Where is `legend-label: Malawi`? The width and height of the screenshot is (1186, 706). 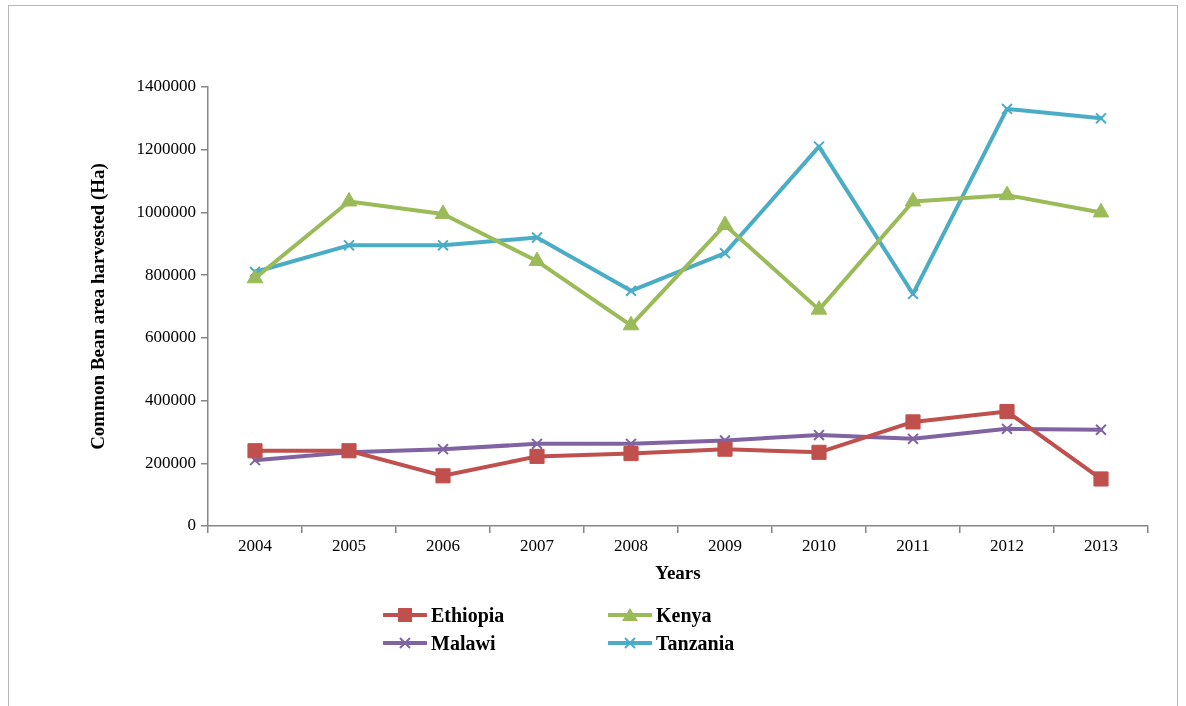 legend-label: Malawi is located at coordinates (463, 643).